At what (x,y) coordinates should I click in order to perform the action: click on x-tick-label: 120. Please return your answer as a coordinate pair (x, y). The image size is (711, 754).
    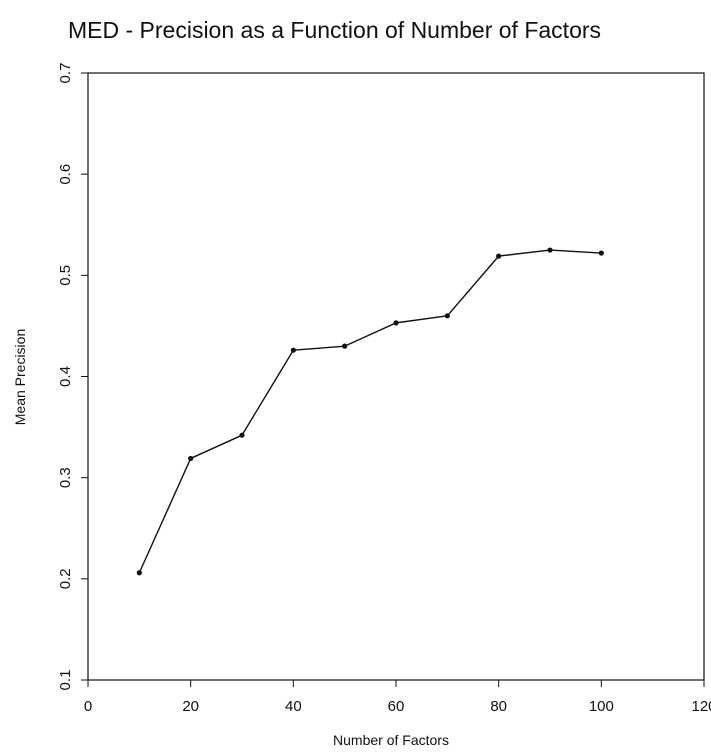
    Looking at the image, I should click on (701, 706).